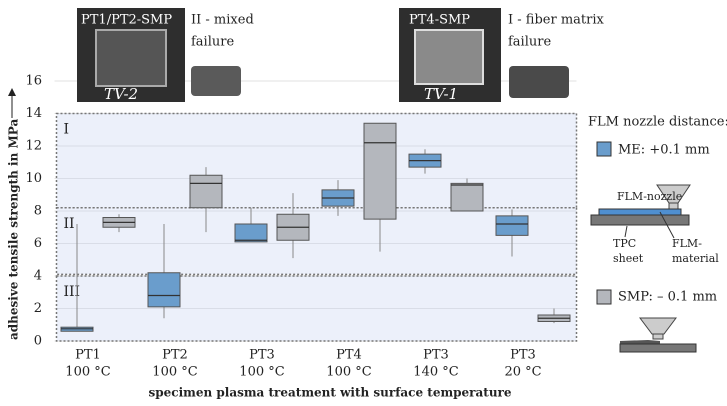  I want to click on photo-caption: PT1/PT2-SMP, so click(126, 20).